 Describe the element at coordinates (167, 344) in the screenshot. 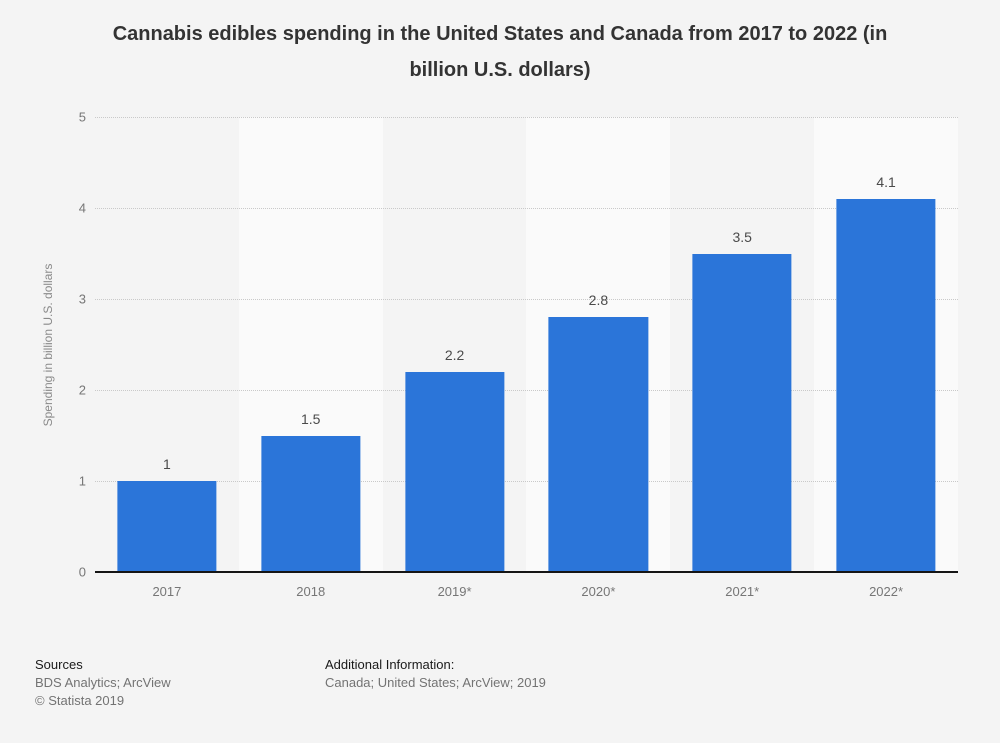

I see `chart-column: 1` at that location.